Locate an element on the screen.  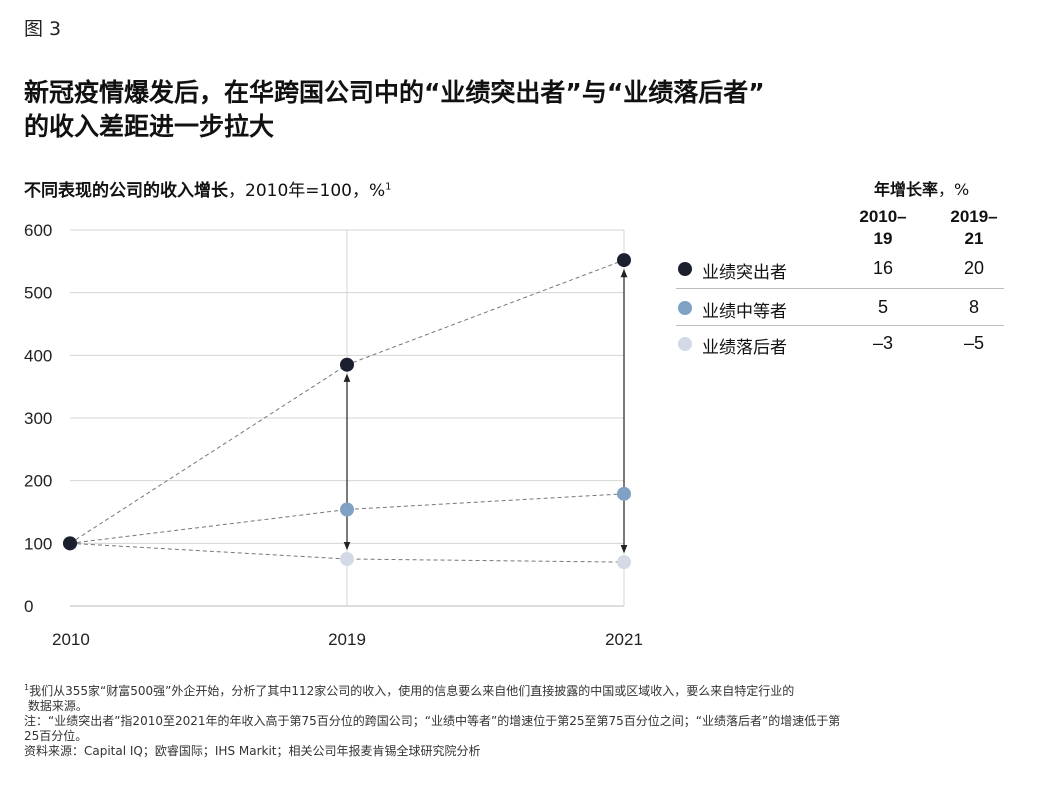
column-header-line: 19 is located at coordinates (883, 238).